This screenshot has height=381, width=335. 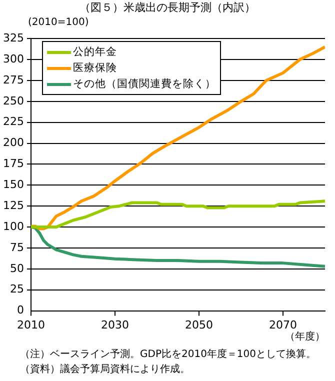 What do you see at coordinates (167, 8) in the screenshot?
I see `chart-title: （図５）米歳出の長期予測（内訳）` at bounding box center [167, 8].